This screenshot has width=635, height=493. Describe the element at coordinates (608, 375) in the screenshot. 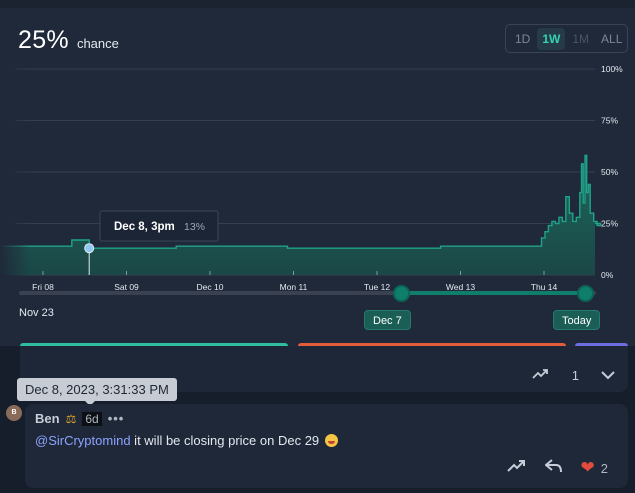

I see `chevron-down-icon` at that location.